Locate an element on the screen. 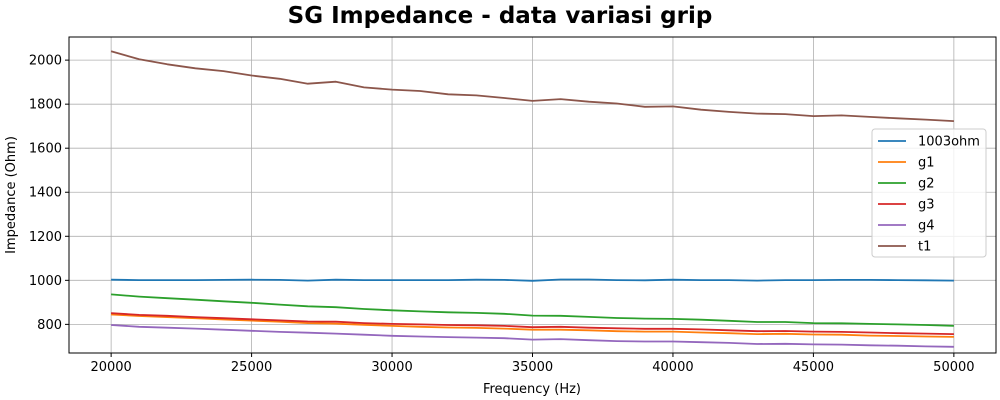  series-line-g2 is located at coordinates (532, 310).